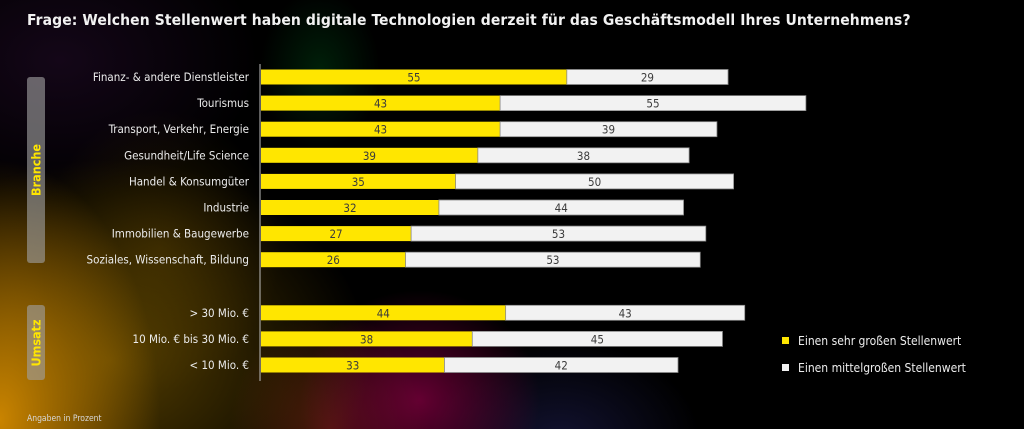 The height and width of the screenshot is (429, 1024). What do you see at coordinates (882, 367) in the screenshot?
I see `legend-label-mittelgross: Einen mittelgroßen Stellenwert` at bounding box center [882, 367].